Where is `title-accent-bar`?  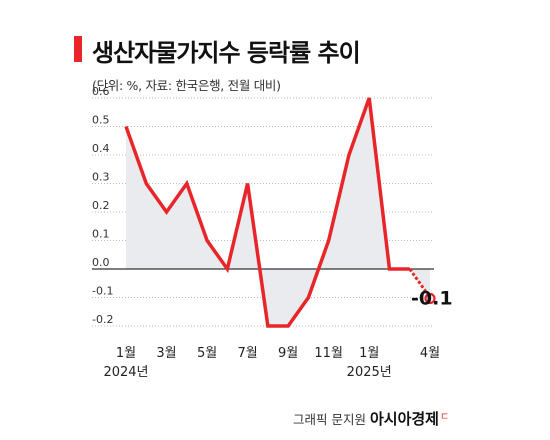 title-accent-bar is located at coordinates (78, 49).